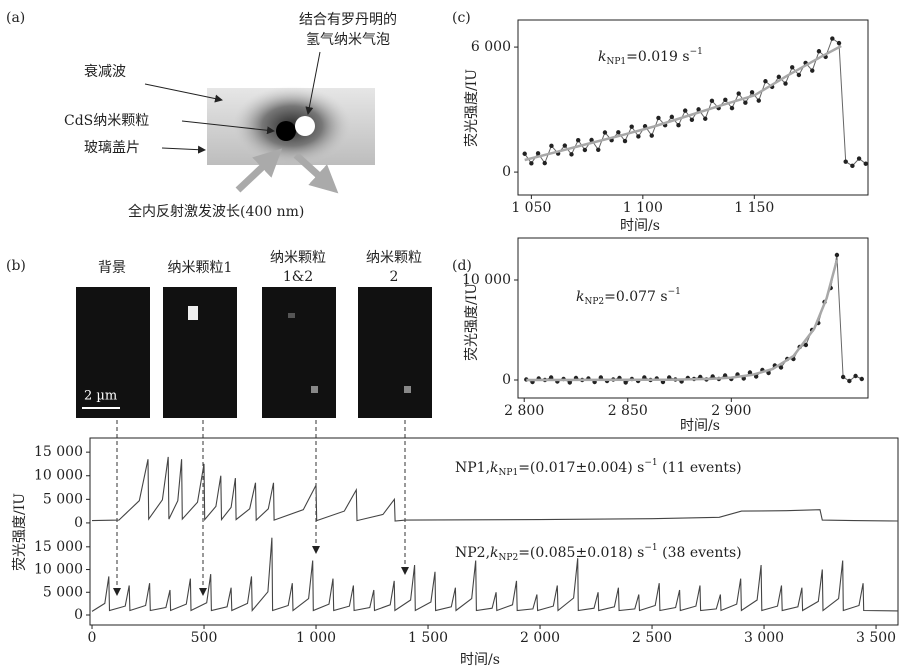  Describe the element at coordinates (531, 208) in the screenshot. I see `x-tick-label: 1 050` at that location.